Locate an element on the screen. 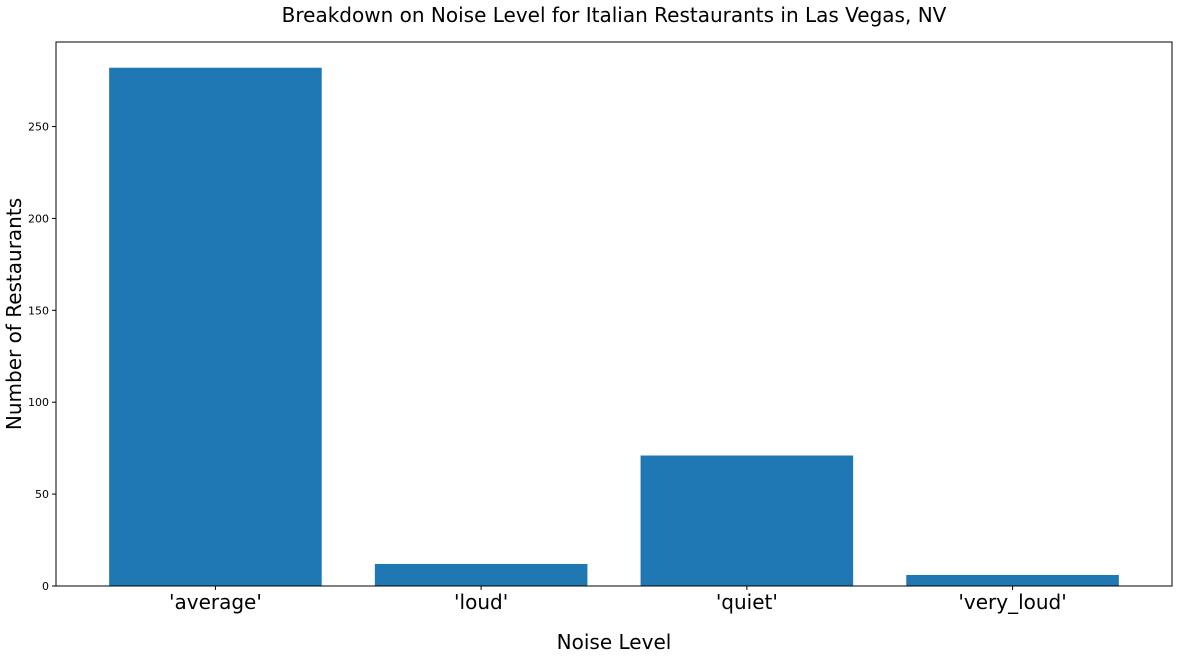 This screenshot has width=1179, height=663. y-tick-label: 50 is located at coordinates (42, 494).